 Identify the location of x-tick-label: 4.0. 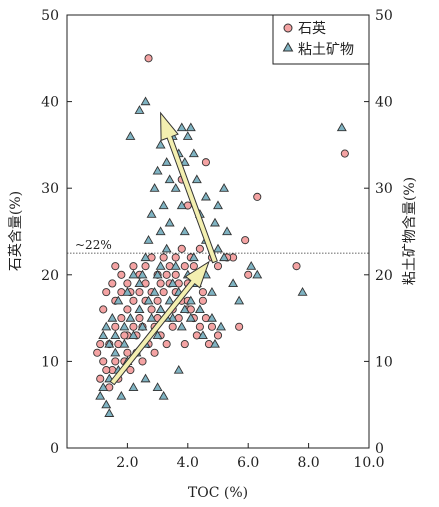
(188, 463).